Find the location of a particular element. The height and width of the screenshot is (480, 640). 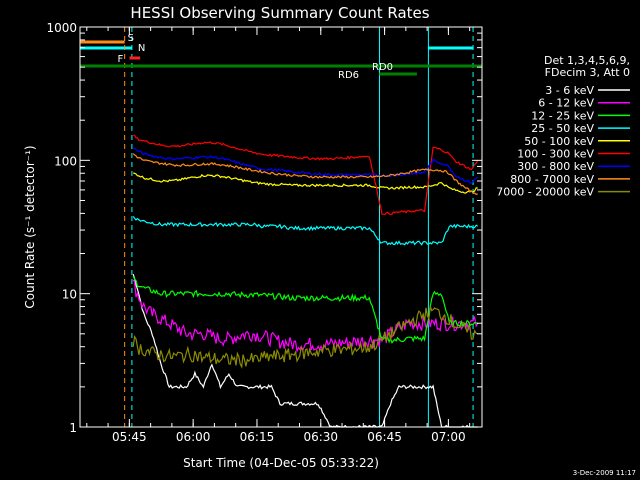

series-line-100-300kev is located at coordinates (306, 175).